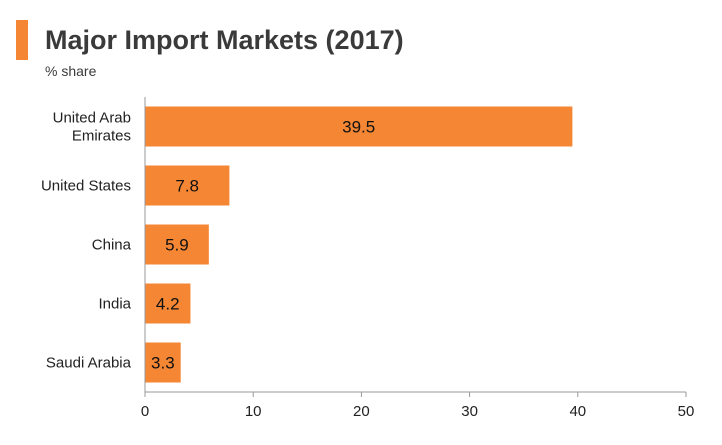 The height and width of the screenshot is (445, 722). I want to click on data-label: 39.5, so click(358, 127).